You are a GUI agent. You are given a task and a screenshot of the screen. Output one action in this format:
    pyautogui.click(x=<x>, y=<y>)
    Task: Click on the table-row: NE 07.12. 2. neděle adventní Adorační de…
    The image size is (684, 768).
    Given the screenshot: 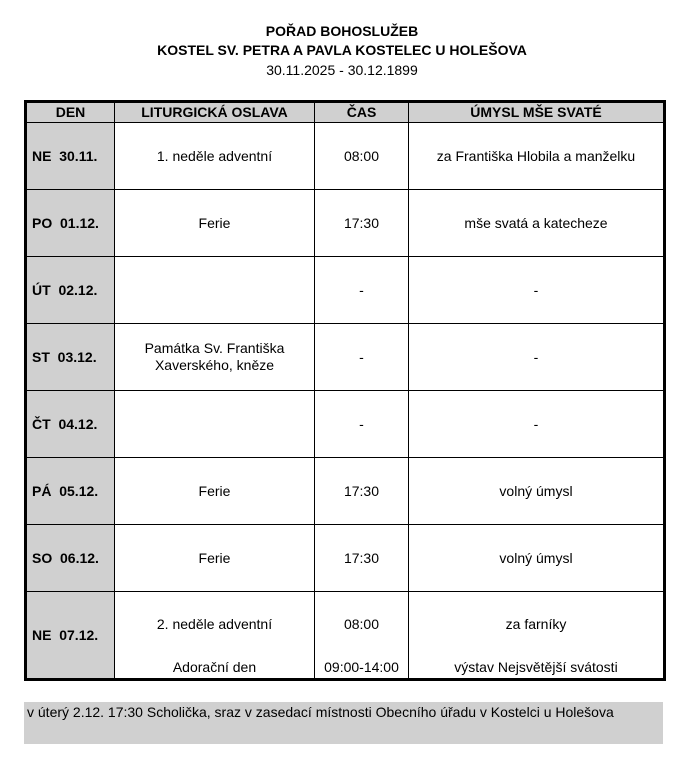 What is the action you would take?
    pyautogui.click(x=345, y=635)
    